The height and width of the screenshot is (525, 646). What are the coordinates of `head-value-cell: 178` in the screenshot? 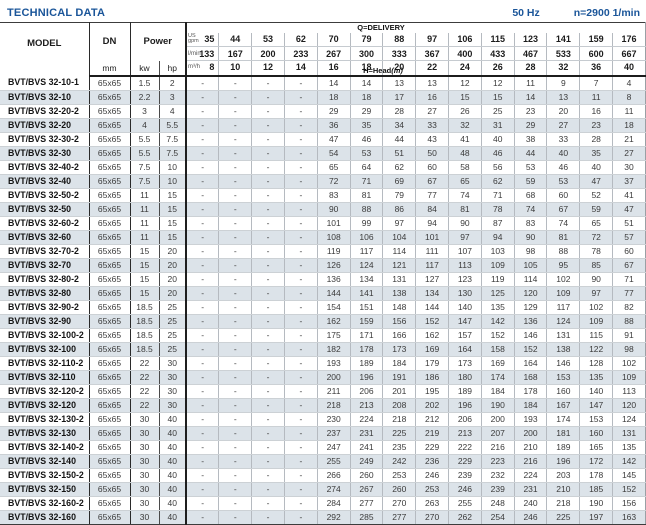 It's located at (367, 349).